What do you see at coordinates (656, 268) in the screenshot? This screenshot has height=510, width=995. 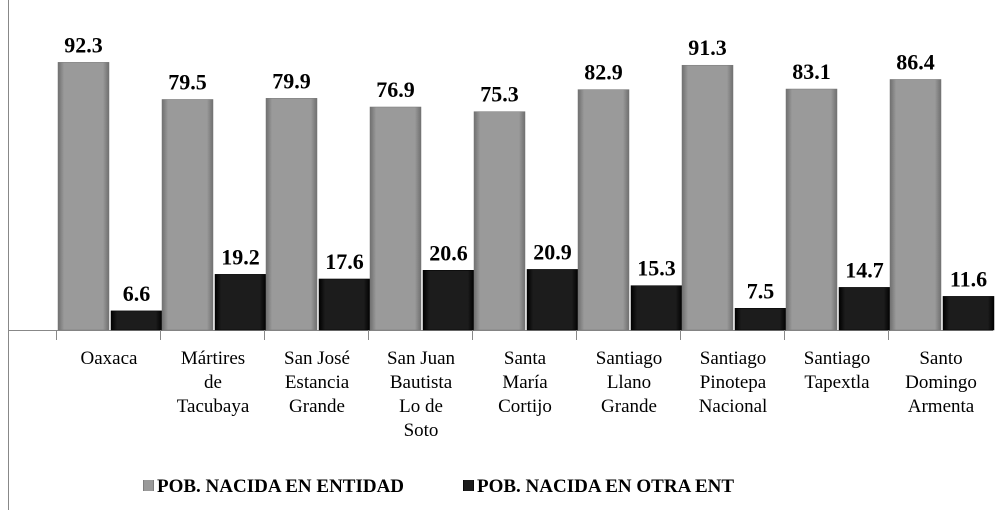 I see `data-label: 15.3` at bounding box center [656, 268].